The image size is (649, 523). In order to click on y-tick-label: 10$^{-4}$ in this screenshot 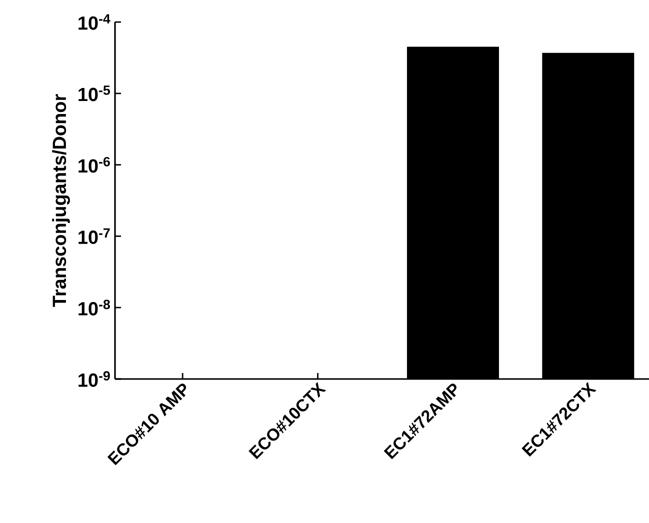, I will do `click(94, 22)`.